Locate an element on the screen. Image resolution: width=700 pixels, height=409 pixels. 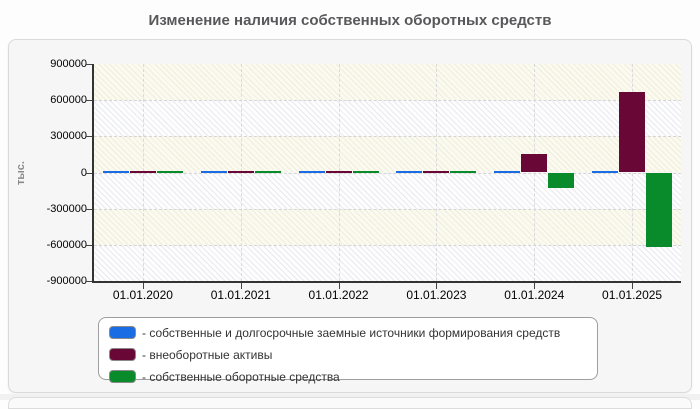
legend-label: - внеоборотные активы is located at coordinates (207, 354).